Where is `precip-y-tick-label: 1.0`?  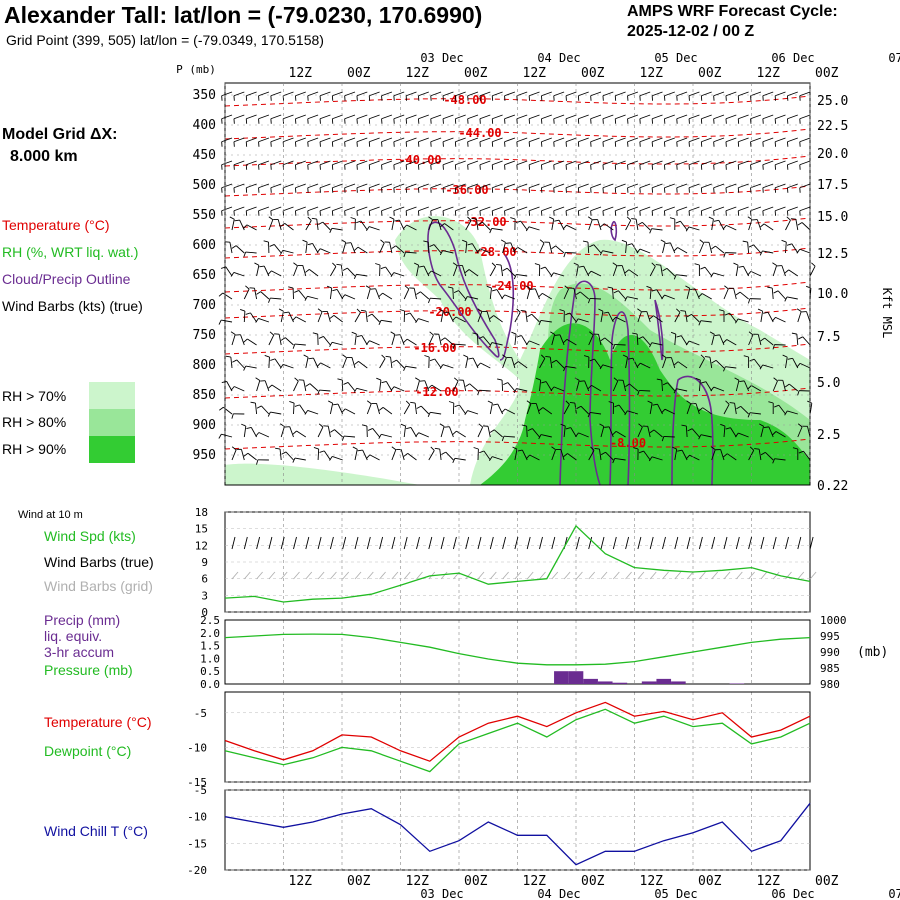 precip-y-tick-label: 1.0 is located at coordinates (210, 658).